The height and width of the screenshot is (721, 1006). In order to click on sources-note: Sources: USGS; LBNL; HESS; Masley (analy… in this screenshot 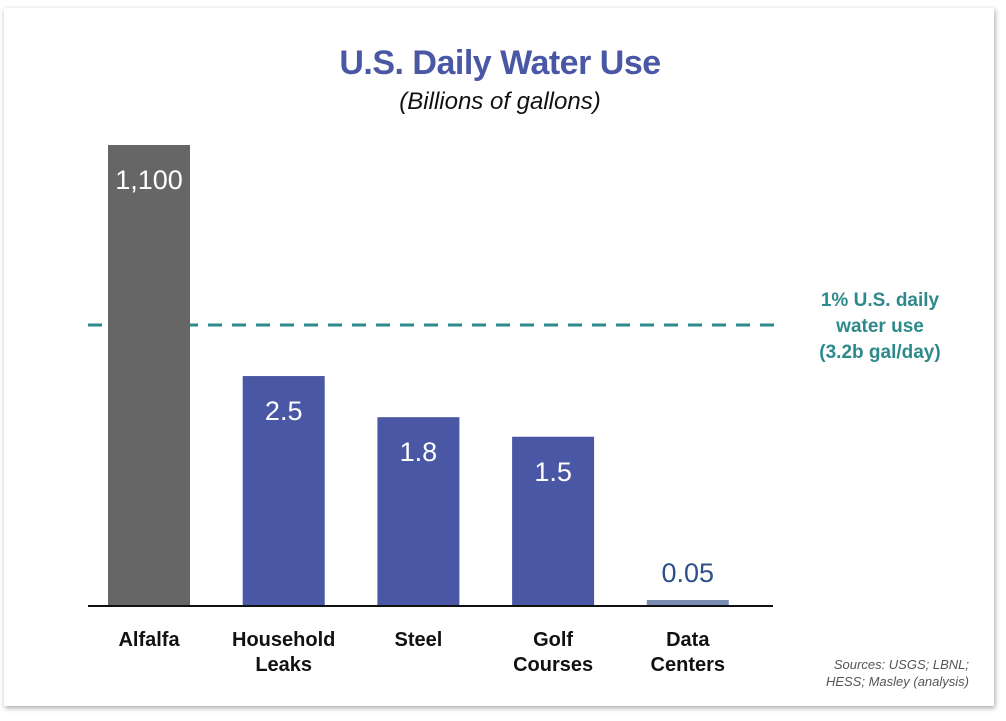, I will do `click(897, 673)`.